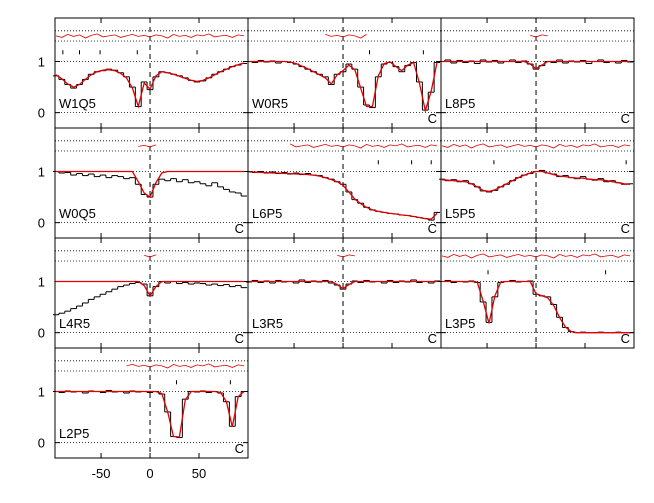  I want to click on panel-label: L5P5, so click(460, 213).